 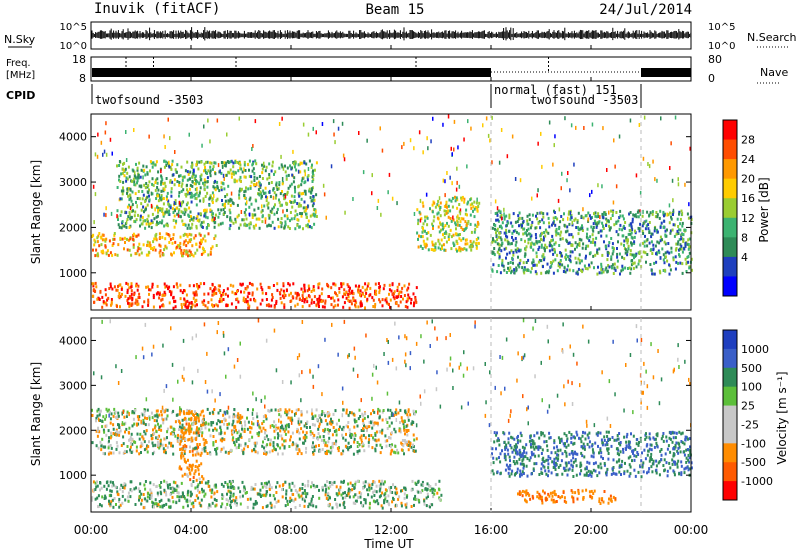 I want to click on cpid-segment-1: twofsound -3503, so click(x=149, y=100).